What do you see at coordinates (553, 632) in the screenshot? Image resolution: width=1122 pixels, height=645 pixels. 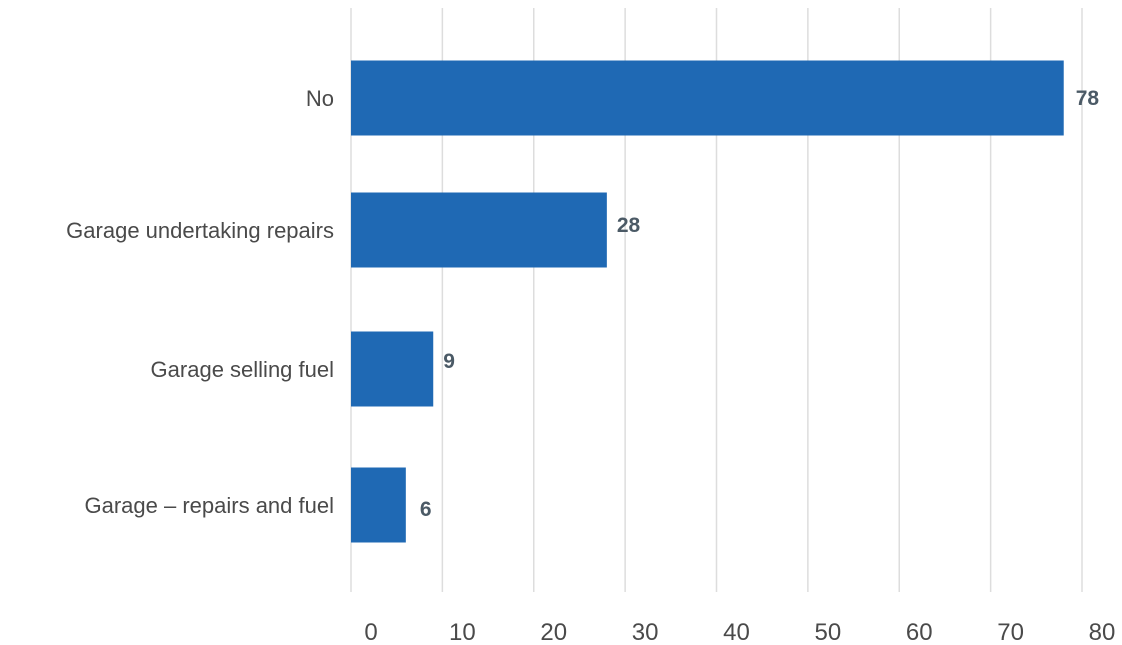 I see `x-tick-label: 20` at bounding box center [553, 632].